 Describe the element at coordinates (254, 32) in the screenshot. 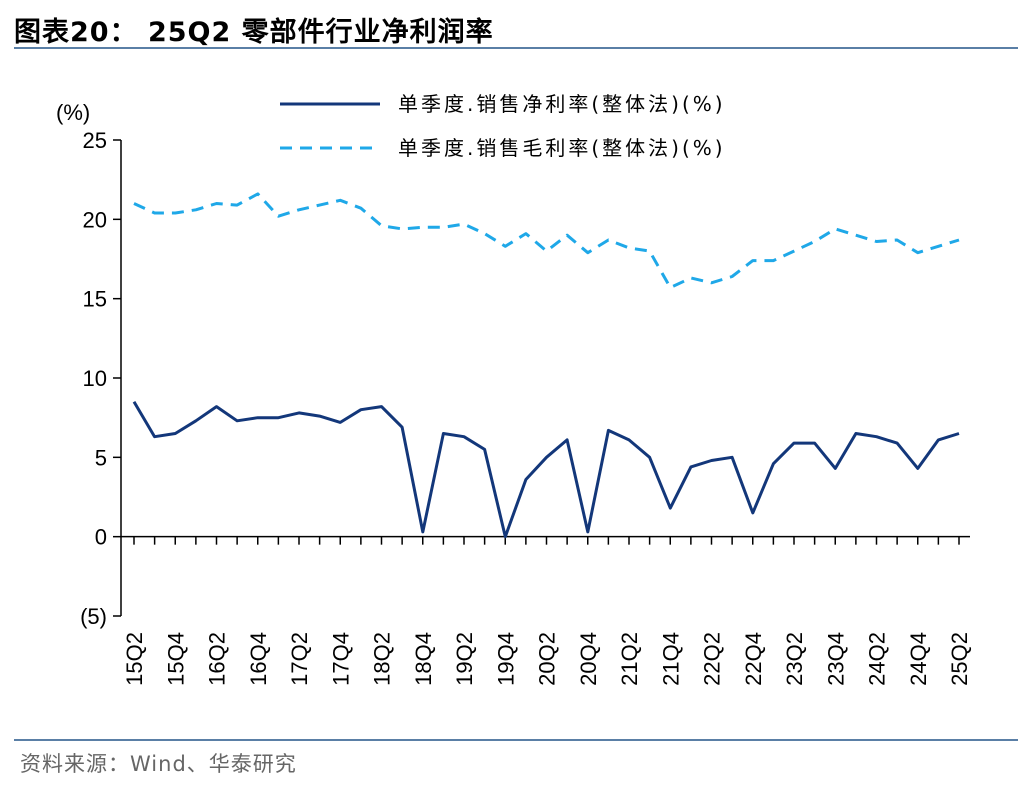

I see `page-title: 图表20： 25Q2 零部件行业净利润率` at that location.